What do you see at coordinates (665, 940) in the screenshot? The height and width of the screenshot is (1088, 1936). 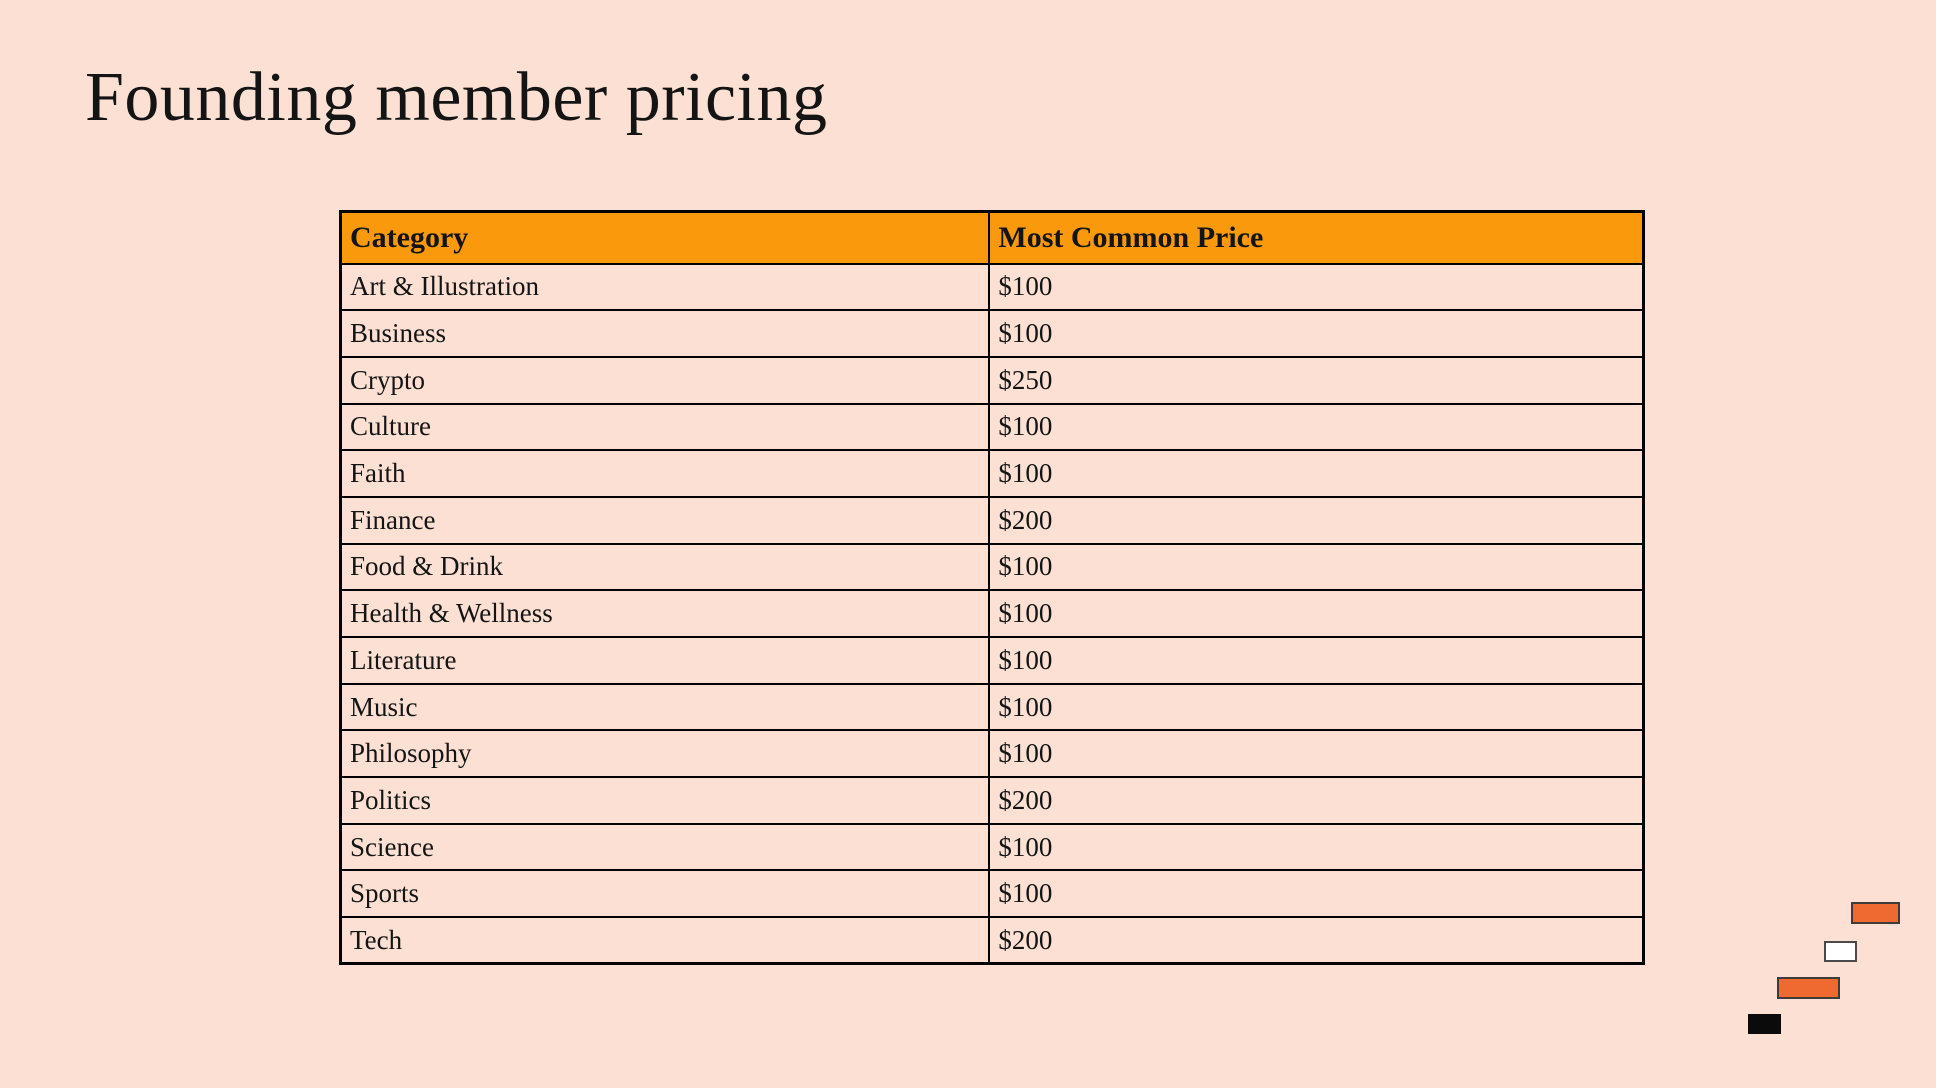 I see `category-cell: Tech` at bounding box center [665, 940].